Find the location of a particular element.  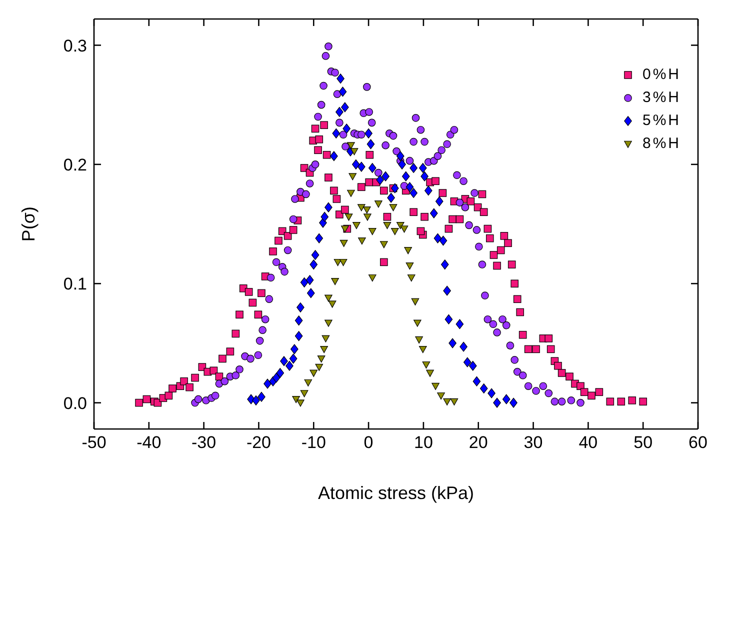

x-tick-label: 50 is located at coordinates (643, 442).